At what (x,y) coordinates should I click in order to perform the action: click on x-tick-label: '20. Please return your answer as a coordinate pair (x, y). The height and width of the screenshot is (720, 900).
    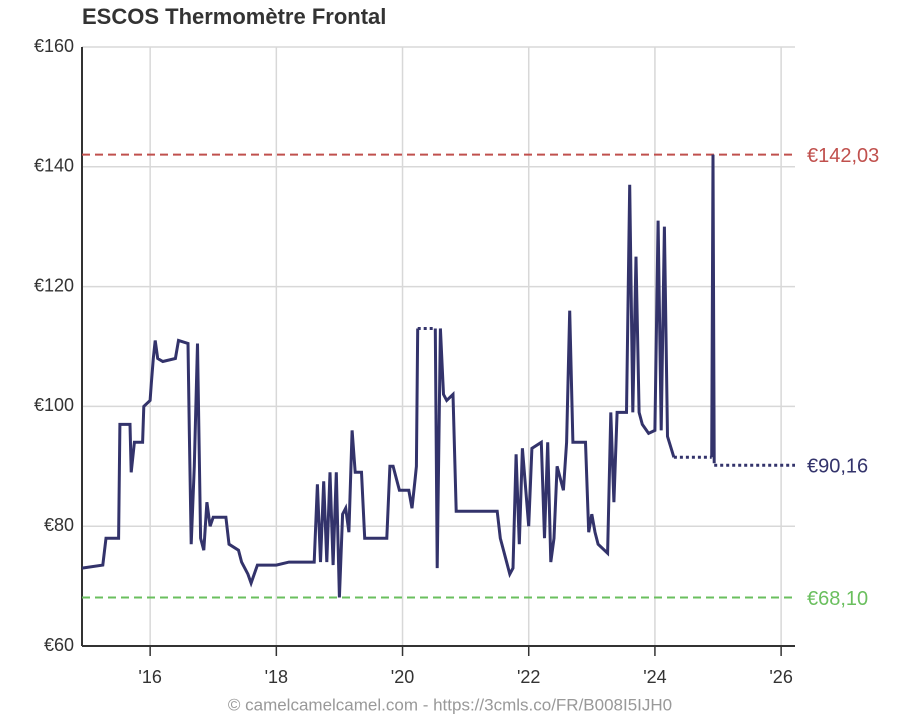
    Looking at the image, I should click on (402, 677).